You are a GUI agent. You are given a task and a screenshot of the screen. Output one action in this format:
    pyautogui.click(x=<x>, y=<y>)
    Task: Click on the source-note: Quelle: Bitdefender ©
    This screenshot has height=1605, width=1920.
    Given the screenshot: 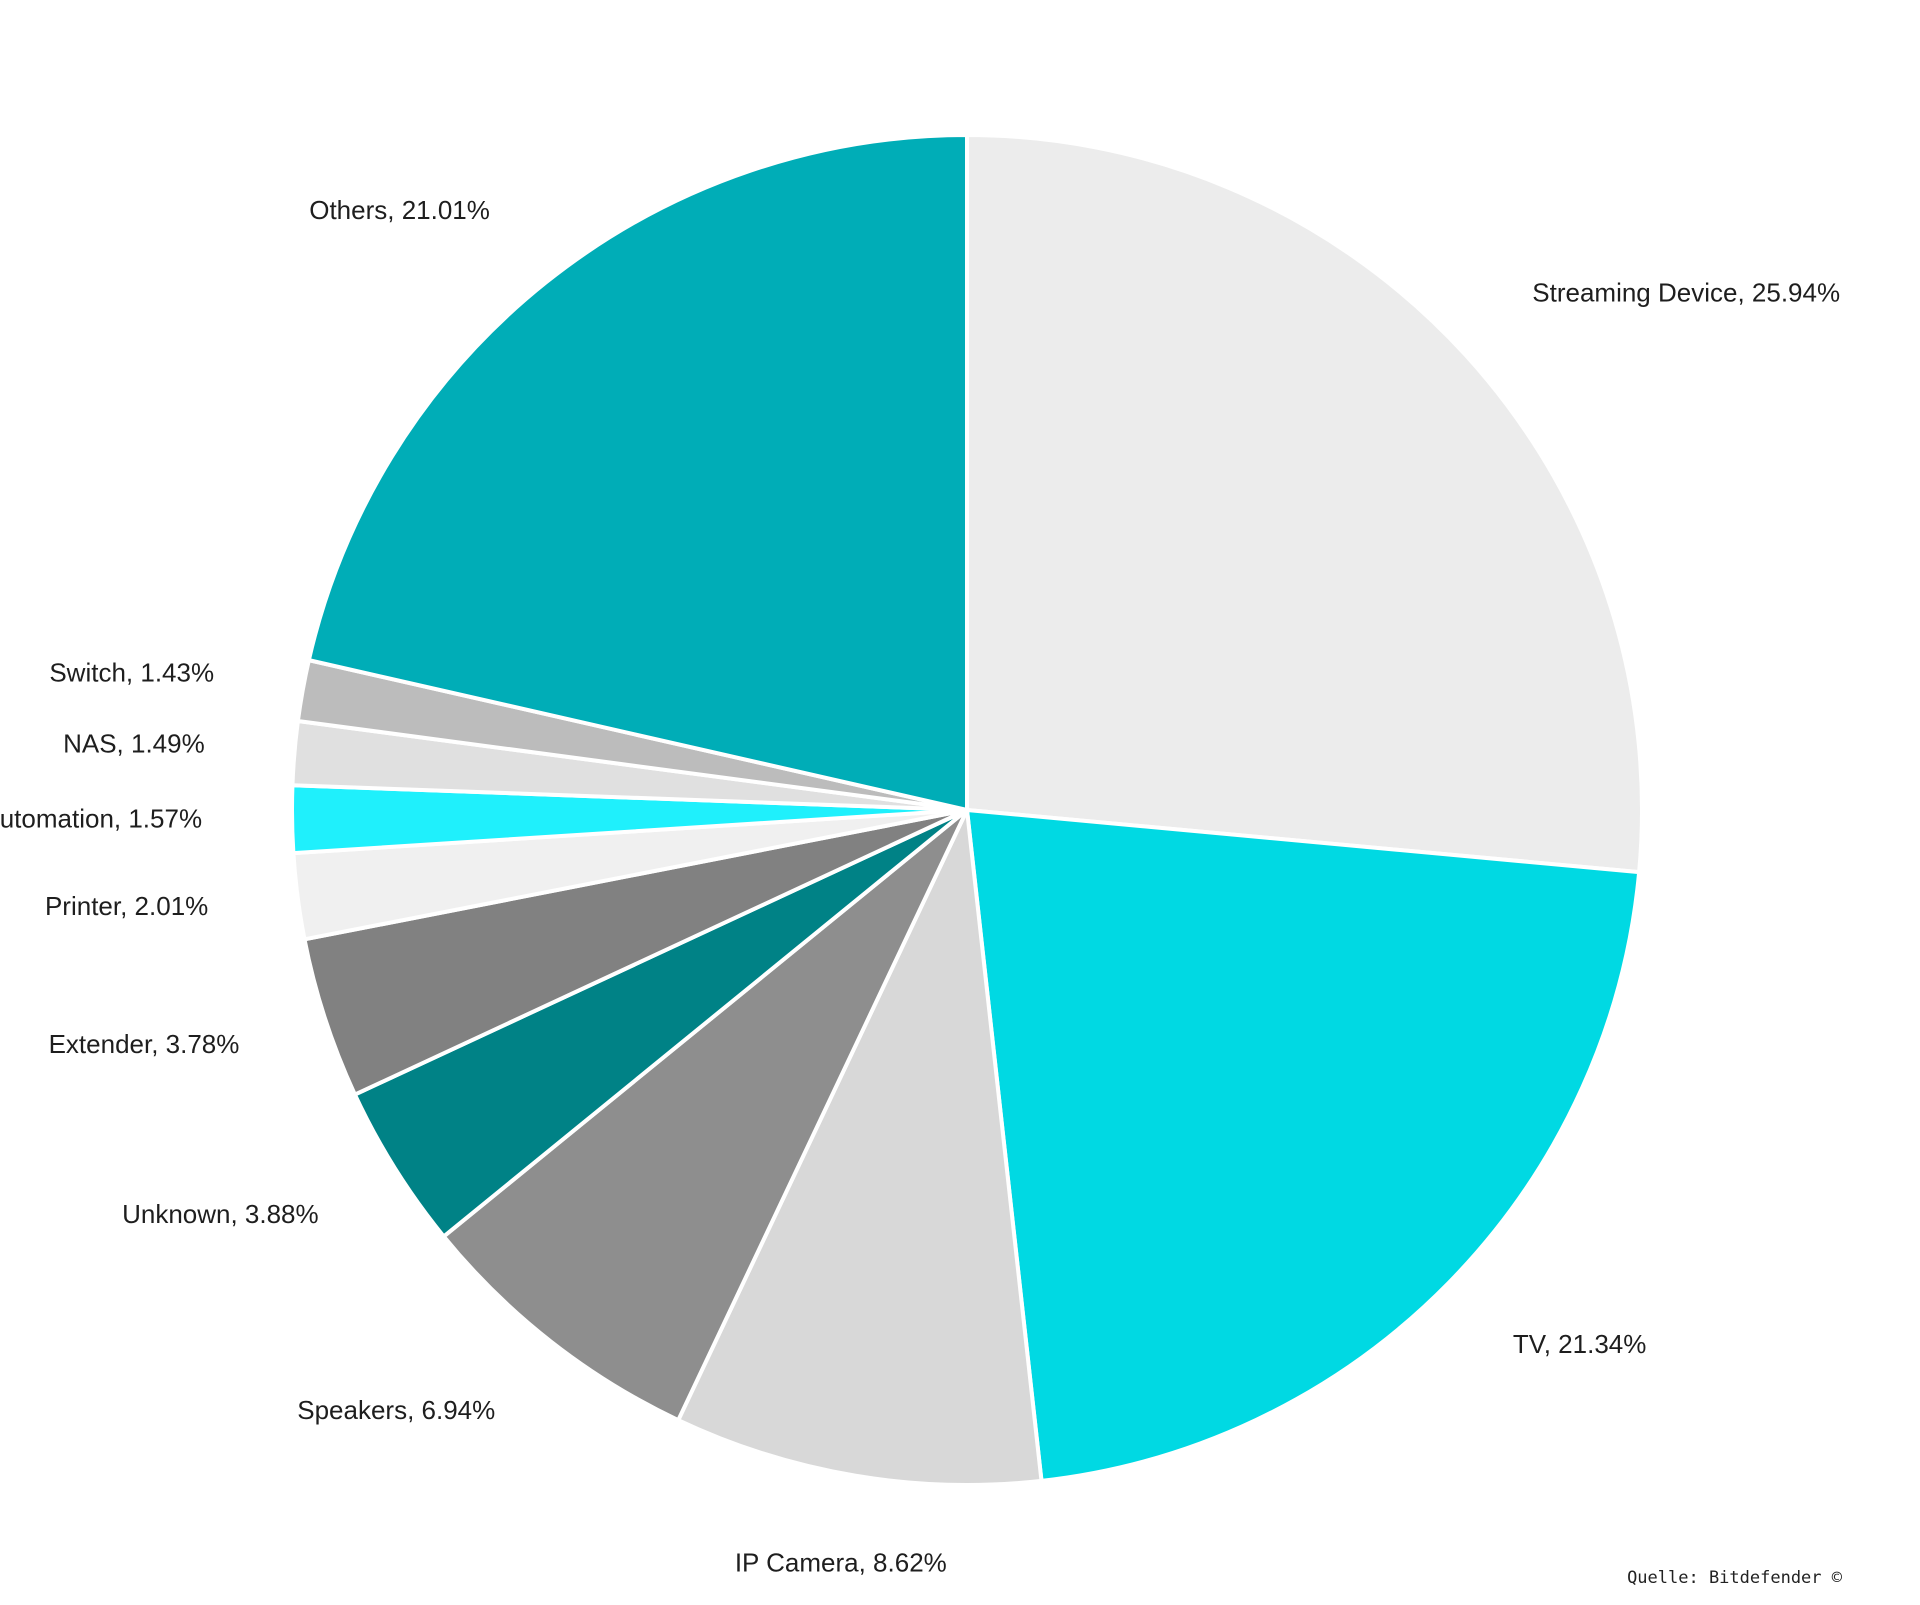 What is the action you would take?
    pyautogui.click(x=1734, y=1578)
    